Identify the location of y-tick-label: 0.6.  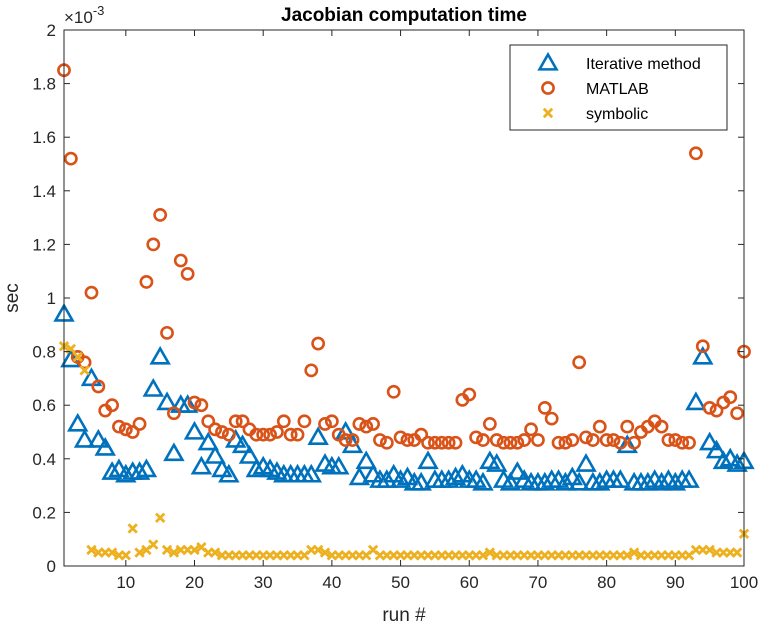
(44, 405).